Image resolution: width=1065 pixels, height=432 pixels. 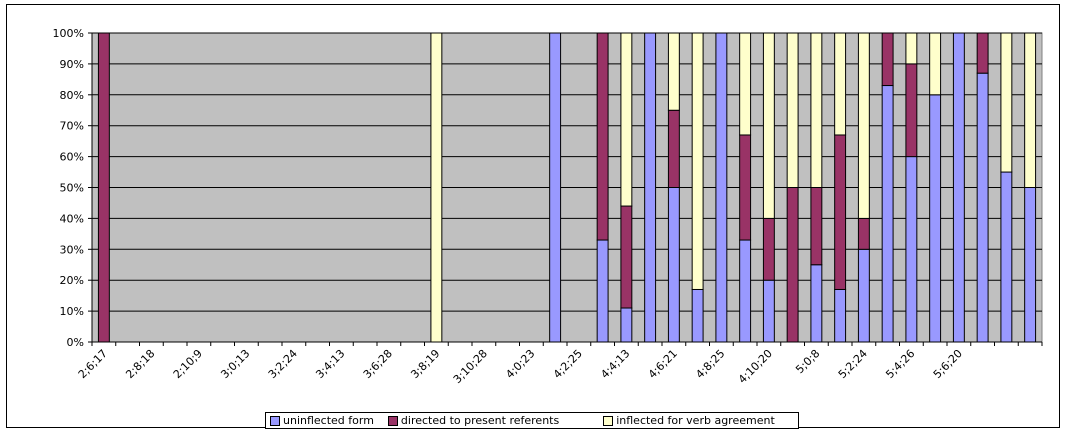 I want to click on x-tick-label: 4;6;21, so click(x=663, y=364).